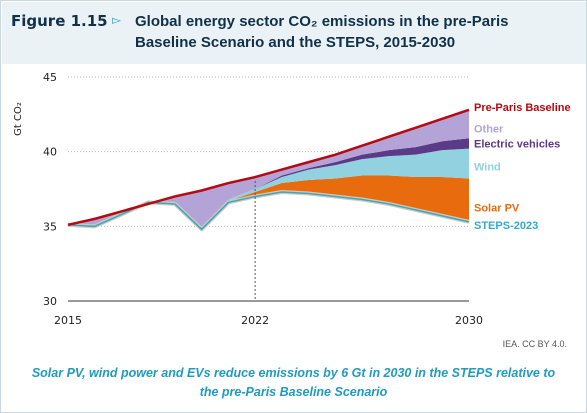  I want to click on y-axis-label: Gt CO₂, so click(18, 119).